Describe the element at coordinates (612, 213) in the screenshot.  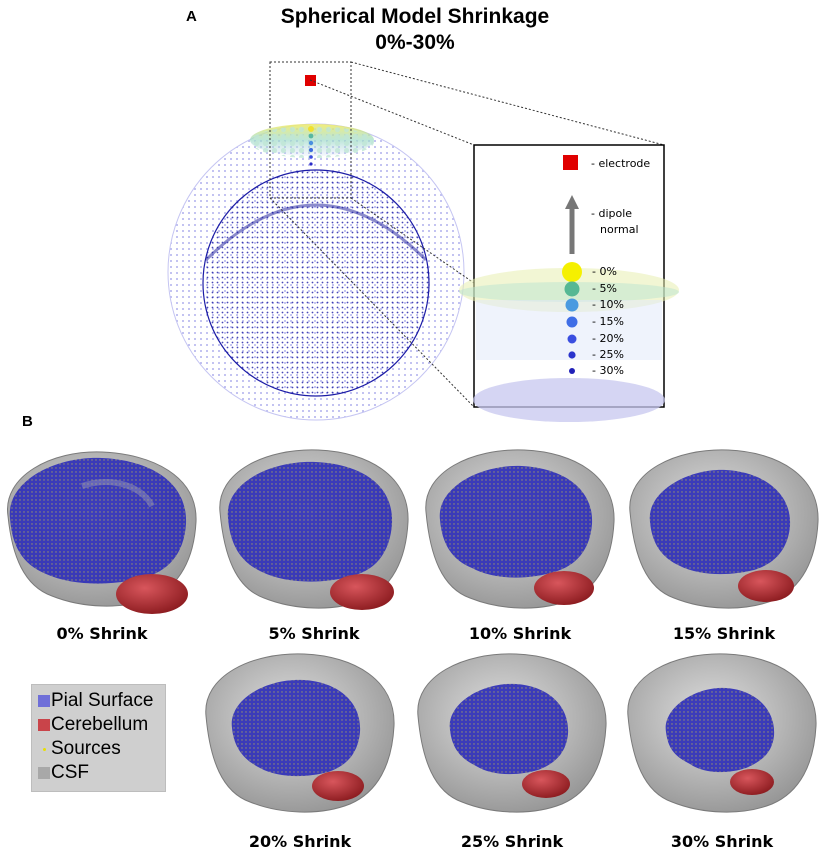
I see `dipole-label-line1: - dipole` at that location.